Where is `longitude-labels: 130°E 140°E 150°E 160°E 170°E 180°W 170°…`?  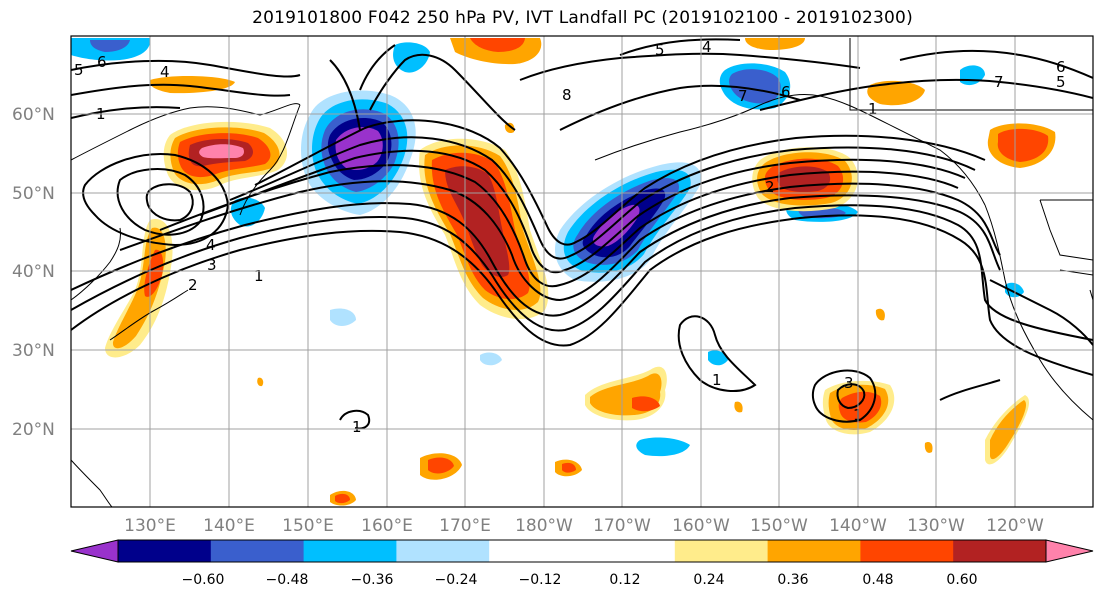
longitude-labels: 130°E 140°E 150°E 160°E 170°E 180°W 170°… is located at coordinates (584, 526).